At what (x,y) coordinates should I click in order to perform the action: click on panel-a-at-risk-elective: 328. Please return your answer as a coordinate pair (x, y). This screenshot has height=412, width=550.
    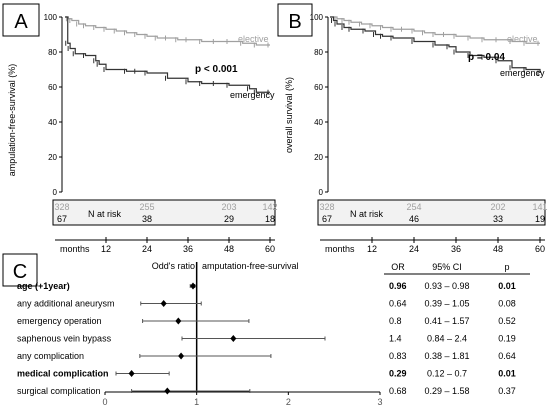
    Looking at the image, I should click on (61, 207).